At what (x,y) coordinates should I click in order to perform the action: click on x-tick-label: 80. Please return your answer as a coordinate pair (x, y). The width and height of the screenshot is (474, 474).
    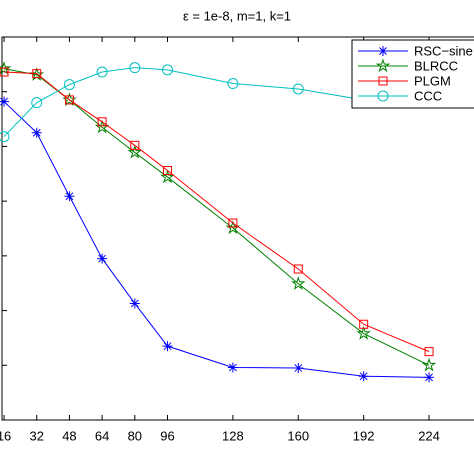
    Looking at the image, I should click on (135, 435).